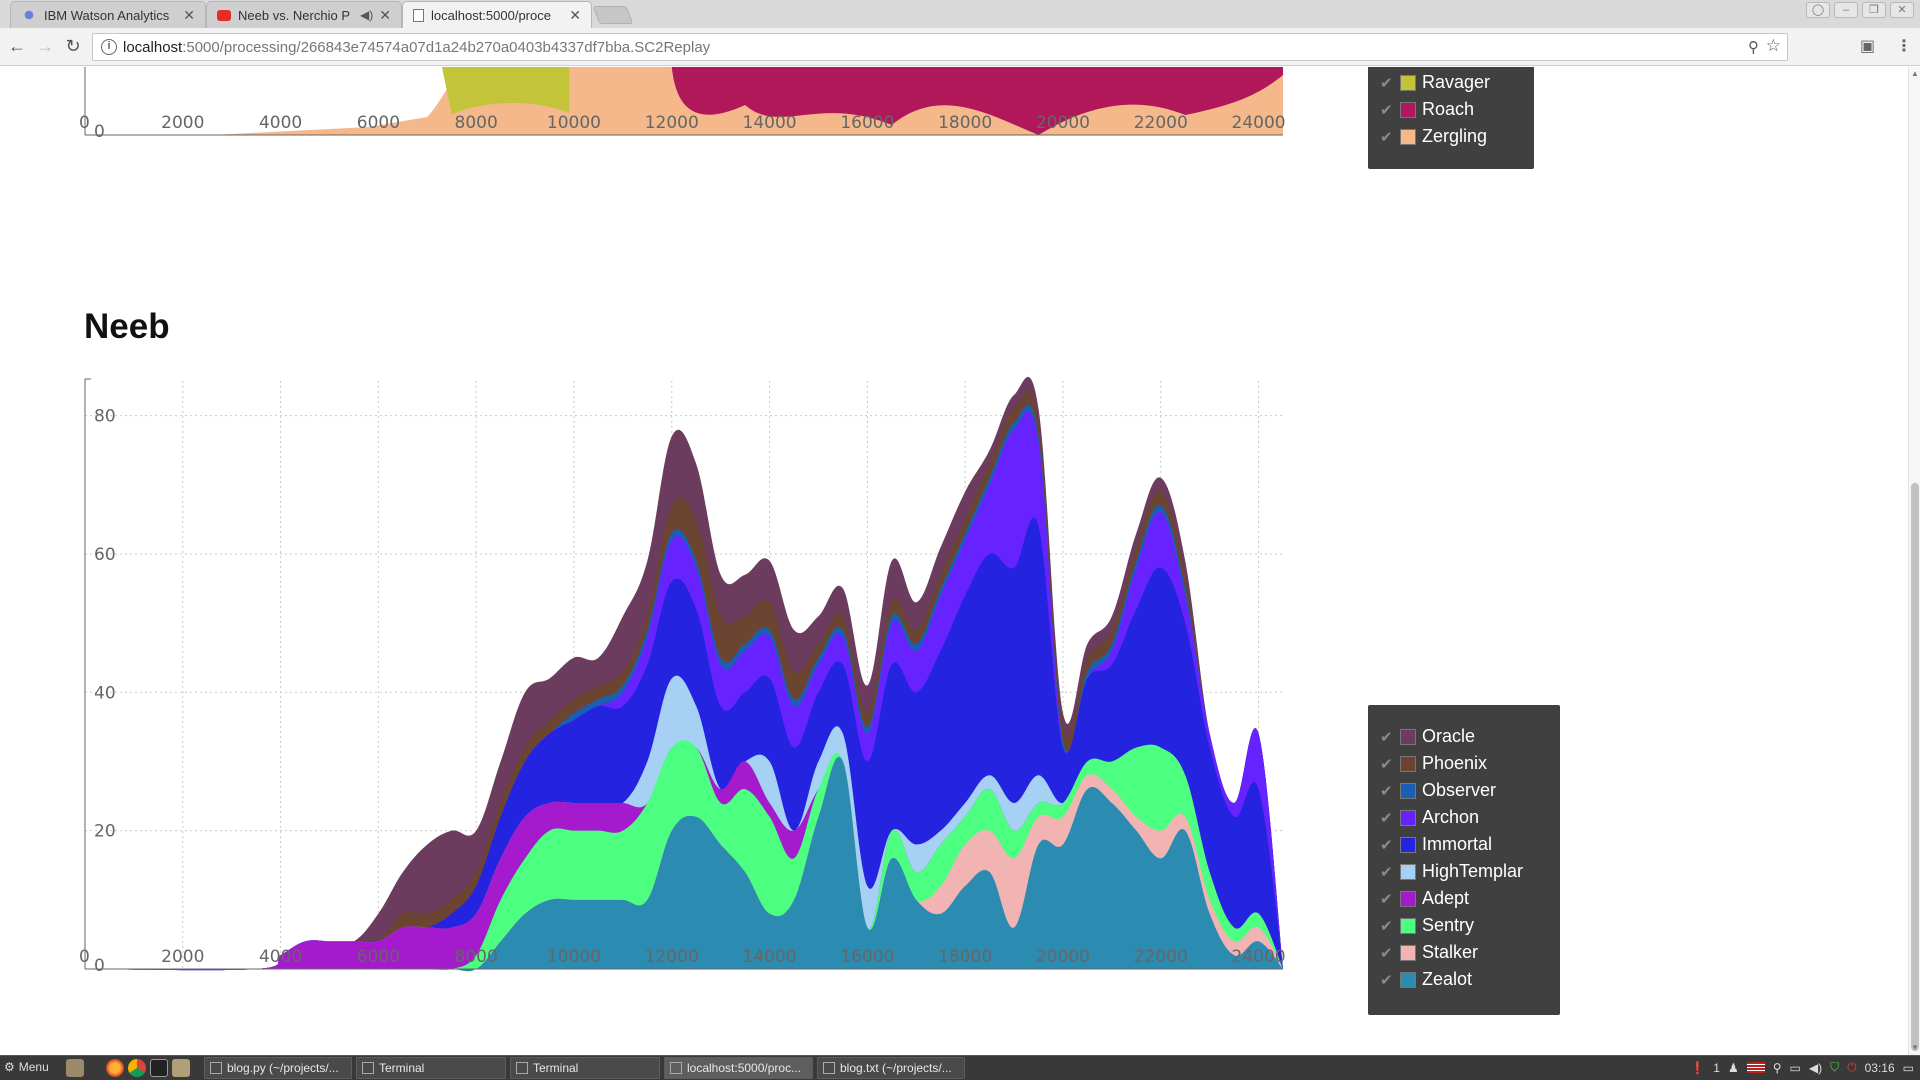 Image resolution: width=1920 pixels, height=1080 pixels. I want to click on vertical-scrollbar: ▲ ▼, so click(1914, 561).